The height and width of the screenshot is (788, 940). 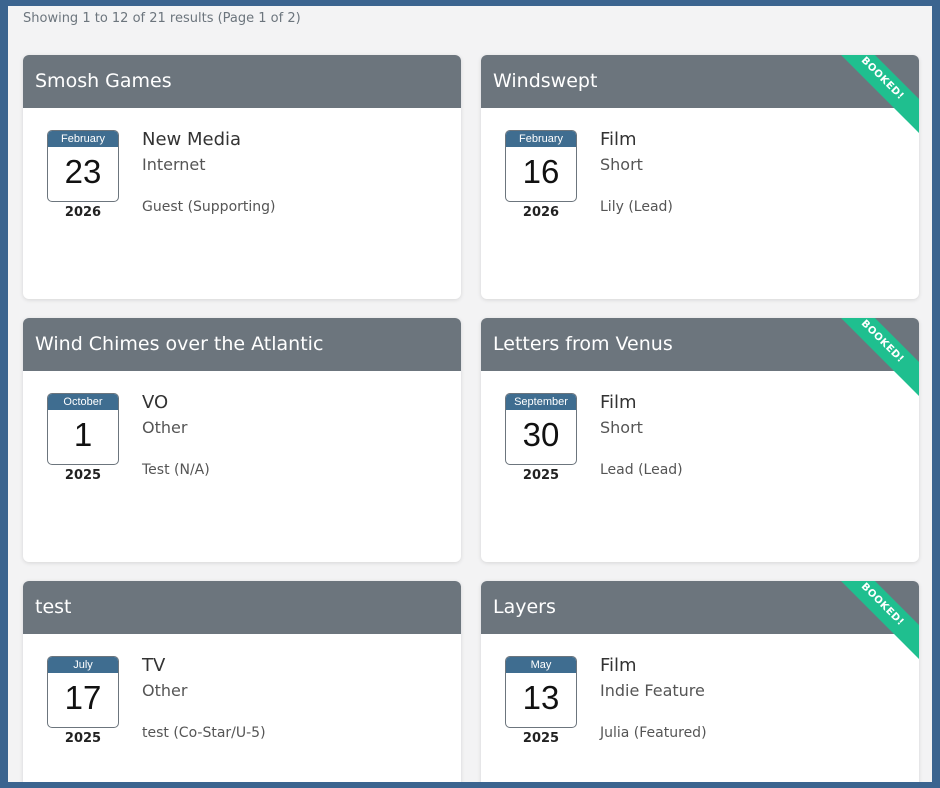 I want to click on project-role: Guest (Supporting), so click(x=209, y=207).